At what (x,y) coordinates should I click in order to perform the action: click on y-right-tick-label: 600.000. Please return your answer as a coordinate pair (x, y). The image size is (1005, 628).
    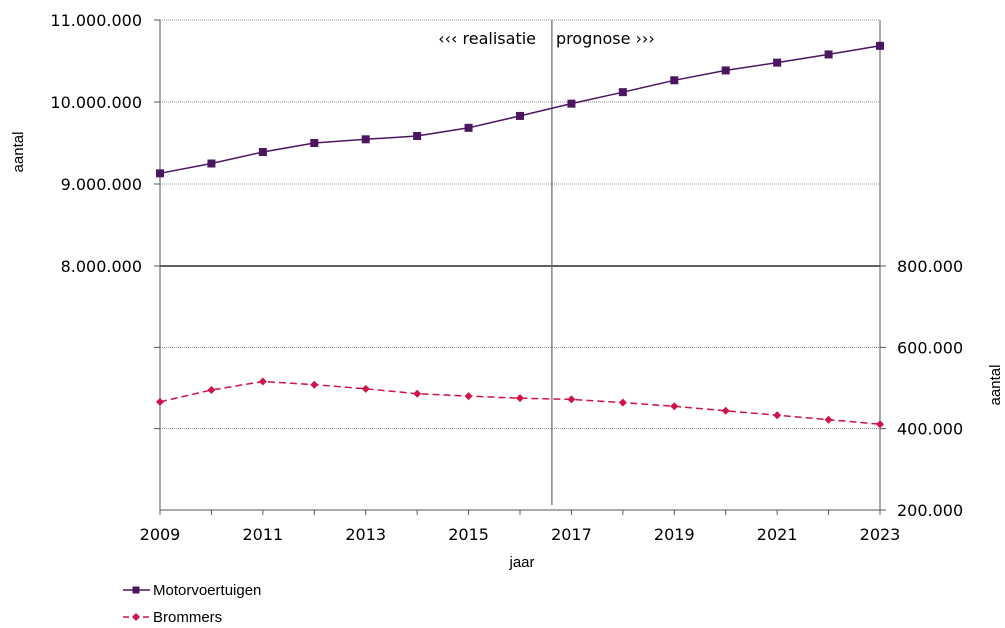
    Looking at the image, I should click on (930, 347).